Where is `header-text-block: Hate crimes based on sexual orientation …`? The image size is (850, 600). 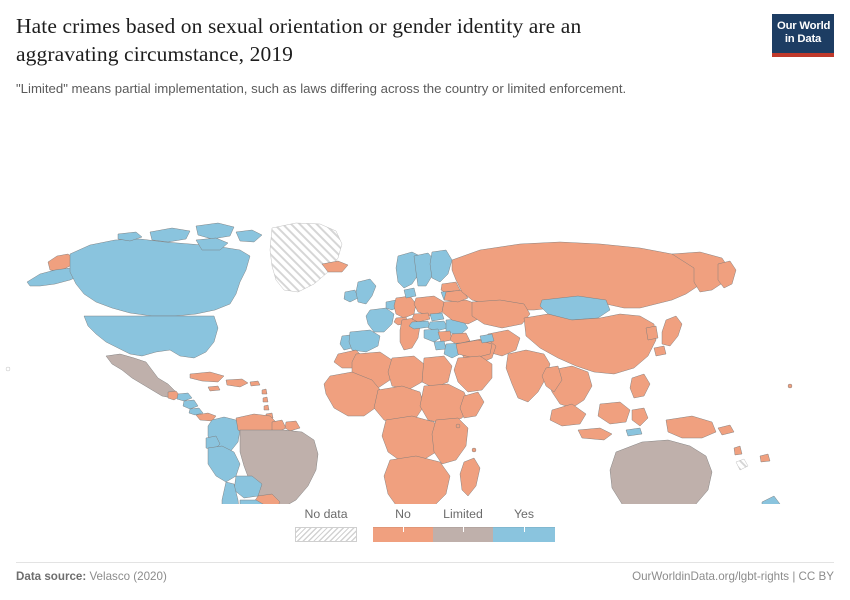
header-text-block: Hate crimes based on sexual orientation … is located at coordinates (366, 55).